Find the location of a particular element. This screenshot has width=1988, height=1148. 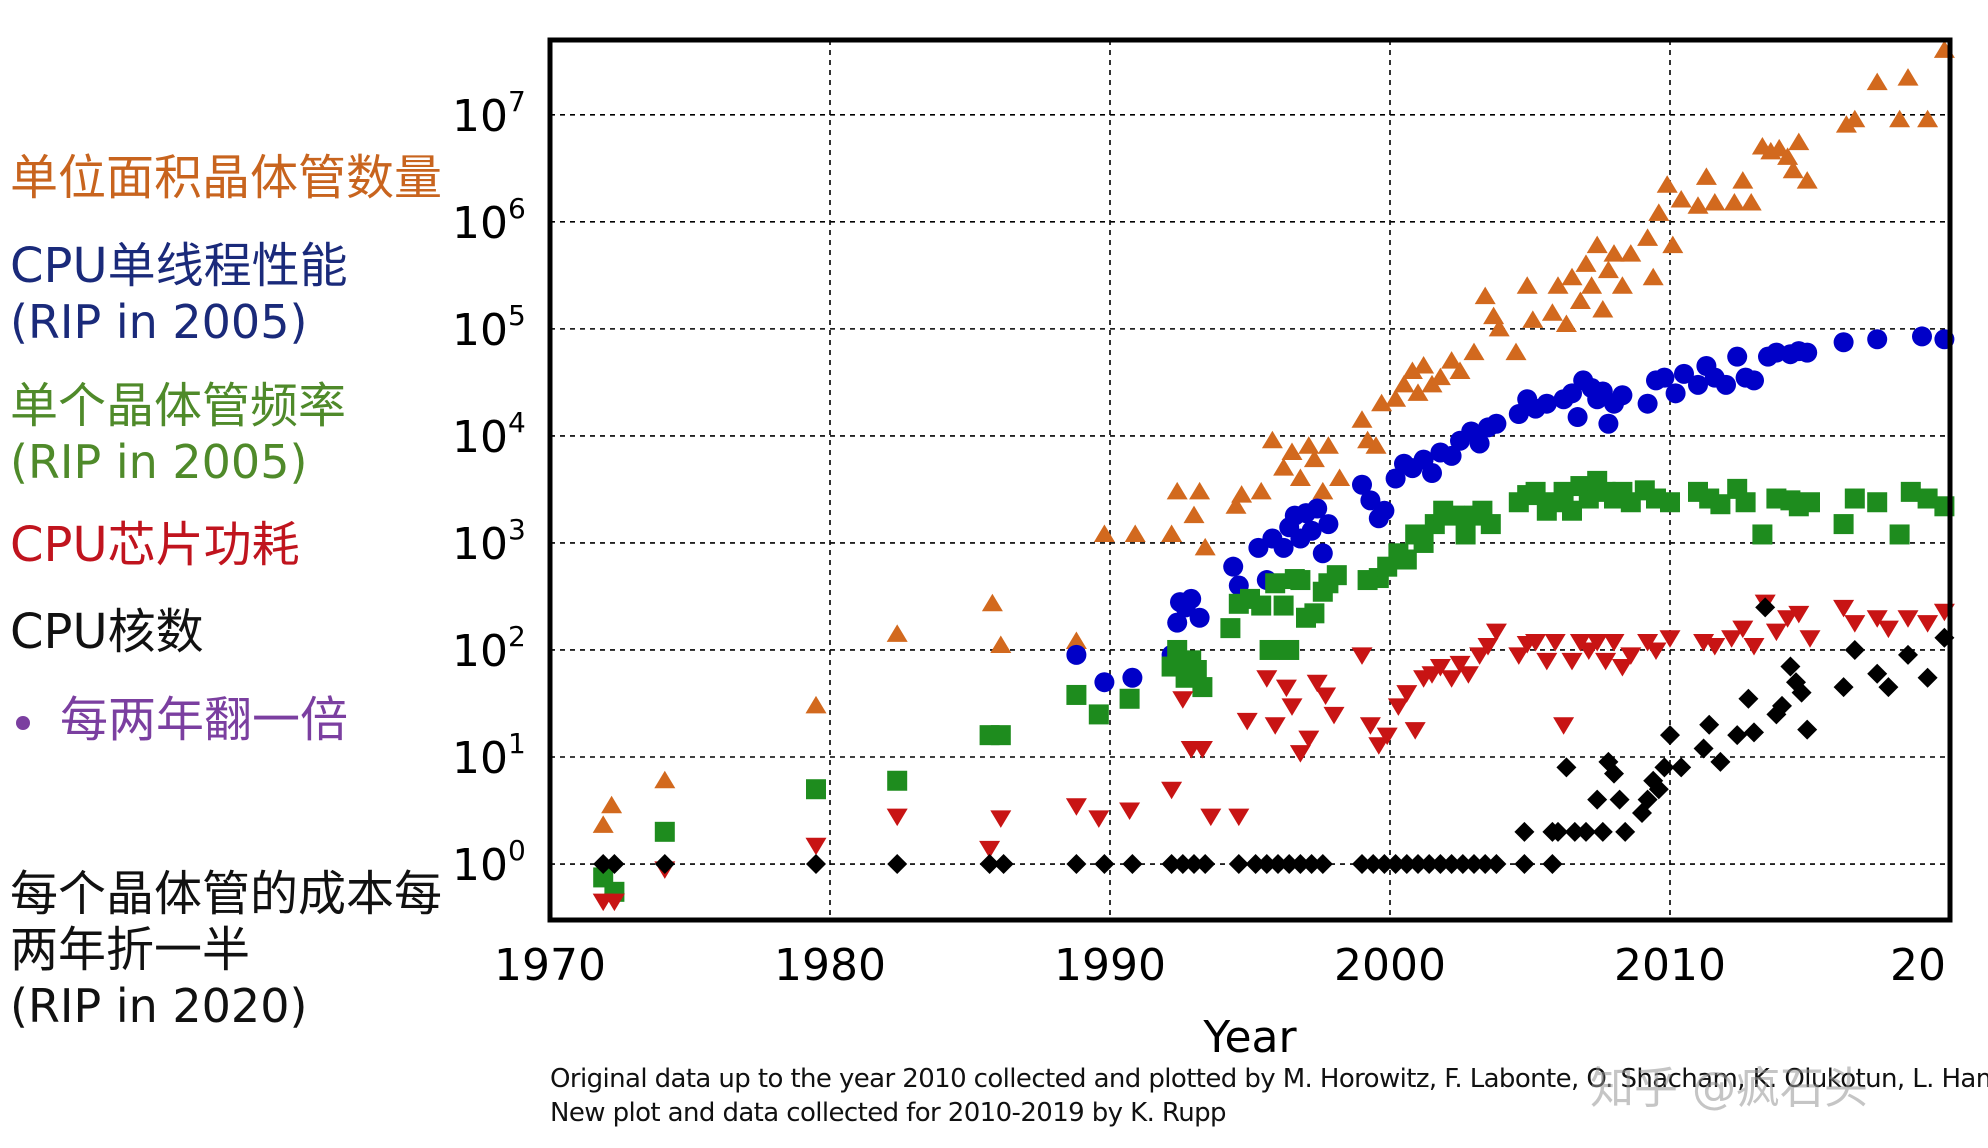

y-tick-label: 10⁵ is located at coordinates (489, 327).